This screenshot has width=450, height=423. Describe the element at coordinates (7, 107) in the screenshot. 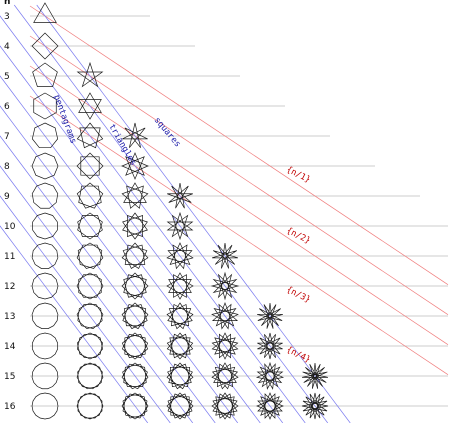

I see `row-label: 6` at that location.